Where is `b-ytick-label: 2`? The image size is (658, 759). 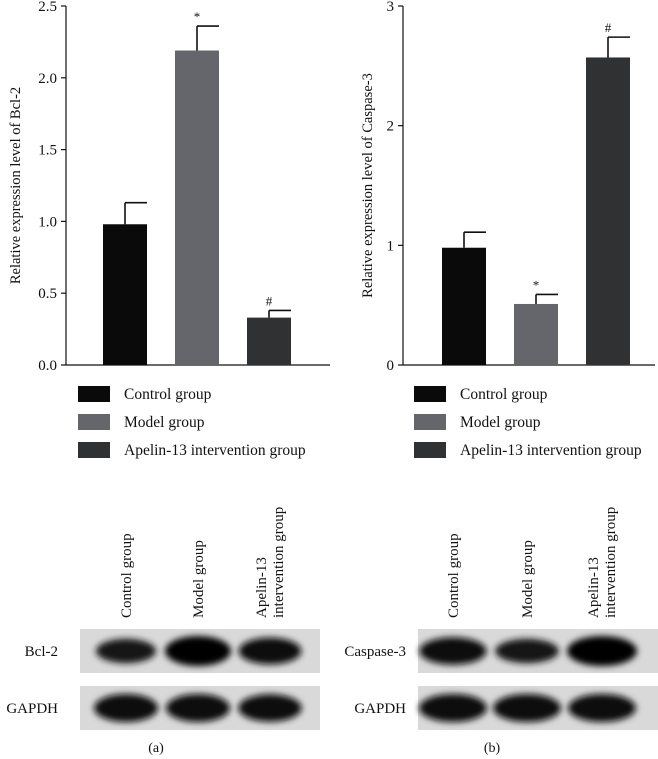 b-ytick-label: 2 is located at coordinates (391, 127).